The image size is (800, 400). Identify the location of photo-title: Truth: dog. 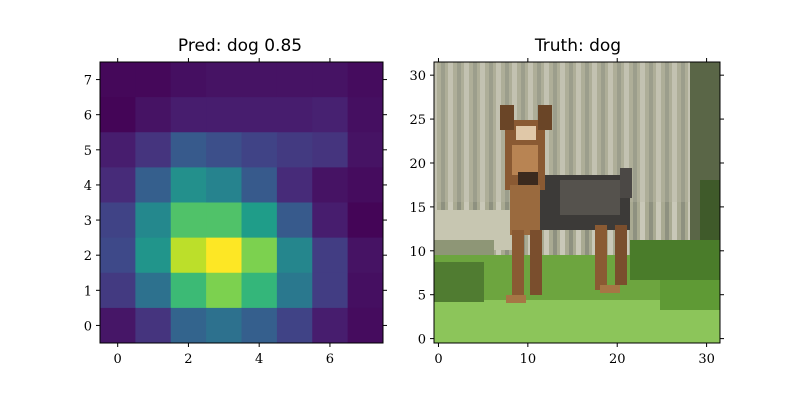
(577, 46).